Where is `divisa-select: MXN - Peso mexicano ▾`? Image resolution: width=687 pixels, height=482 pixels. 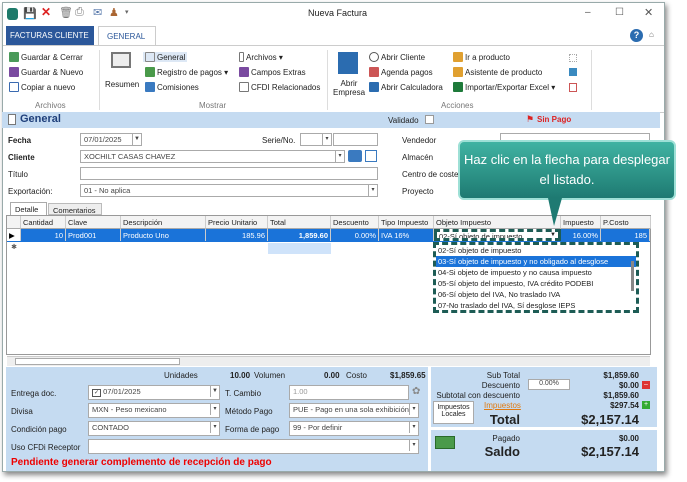 divisa-select: MXN - Peso mexicano ▾ is located at coordinates (154, 410).